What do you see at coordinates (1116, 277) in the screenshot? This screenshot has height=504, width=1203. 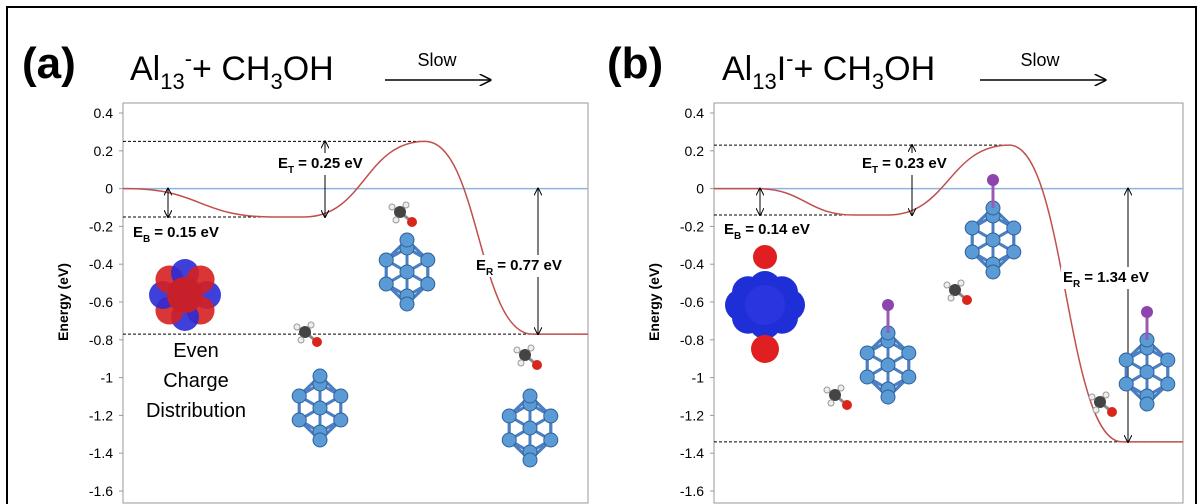 I see `annotation-text: = 1.34 eV` at bounding box center [1116, 277].